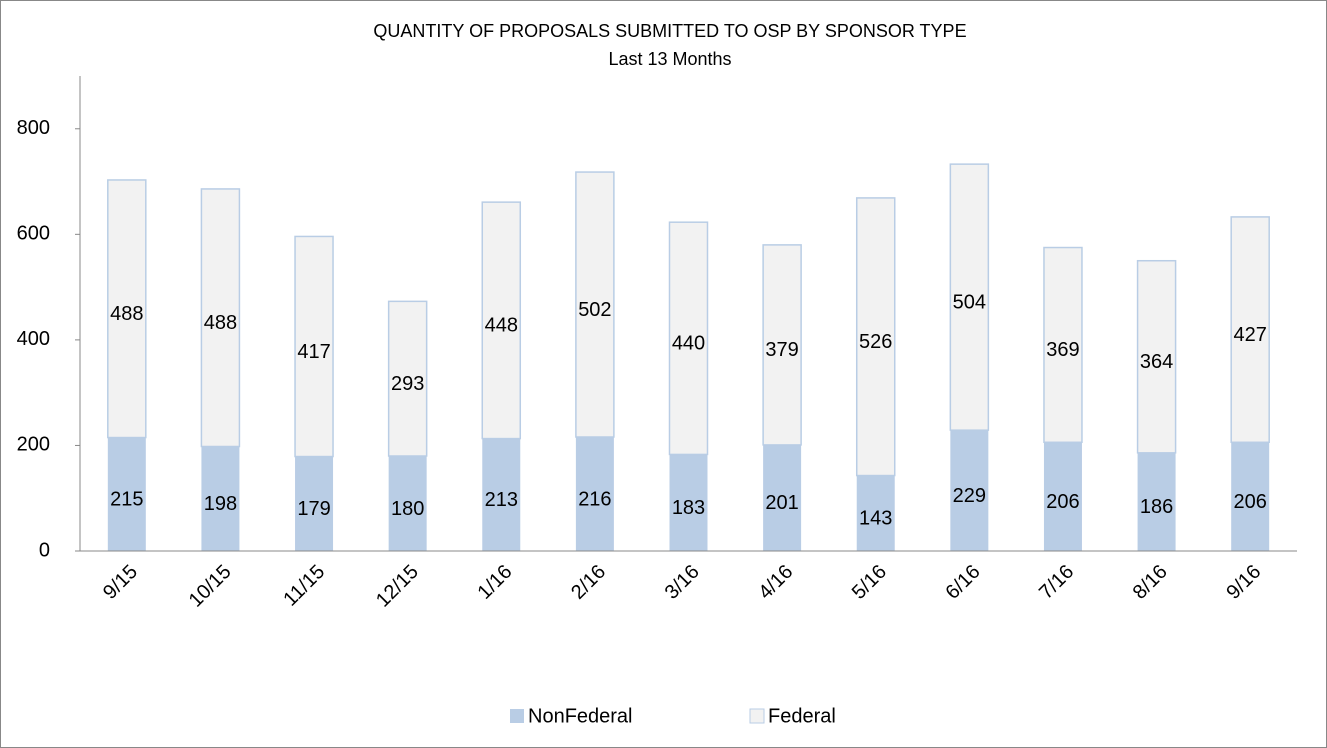  Describe the element at coordinates (126, 500) in the screenshot. I see `data-label: 215` at that location.